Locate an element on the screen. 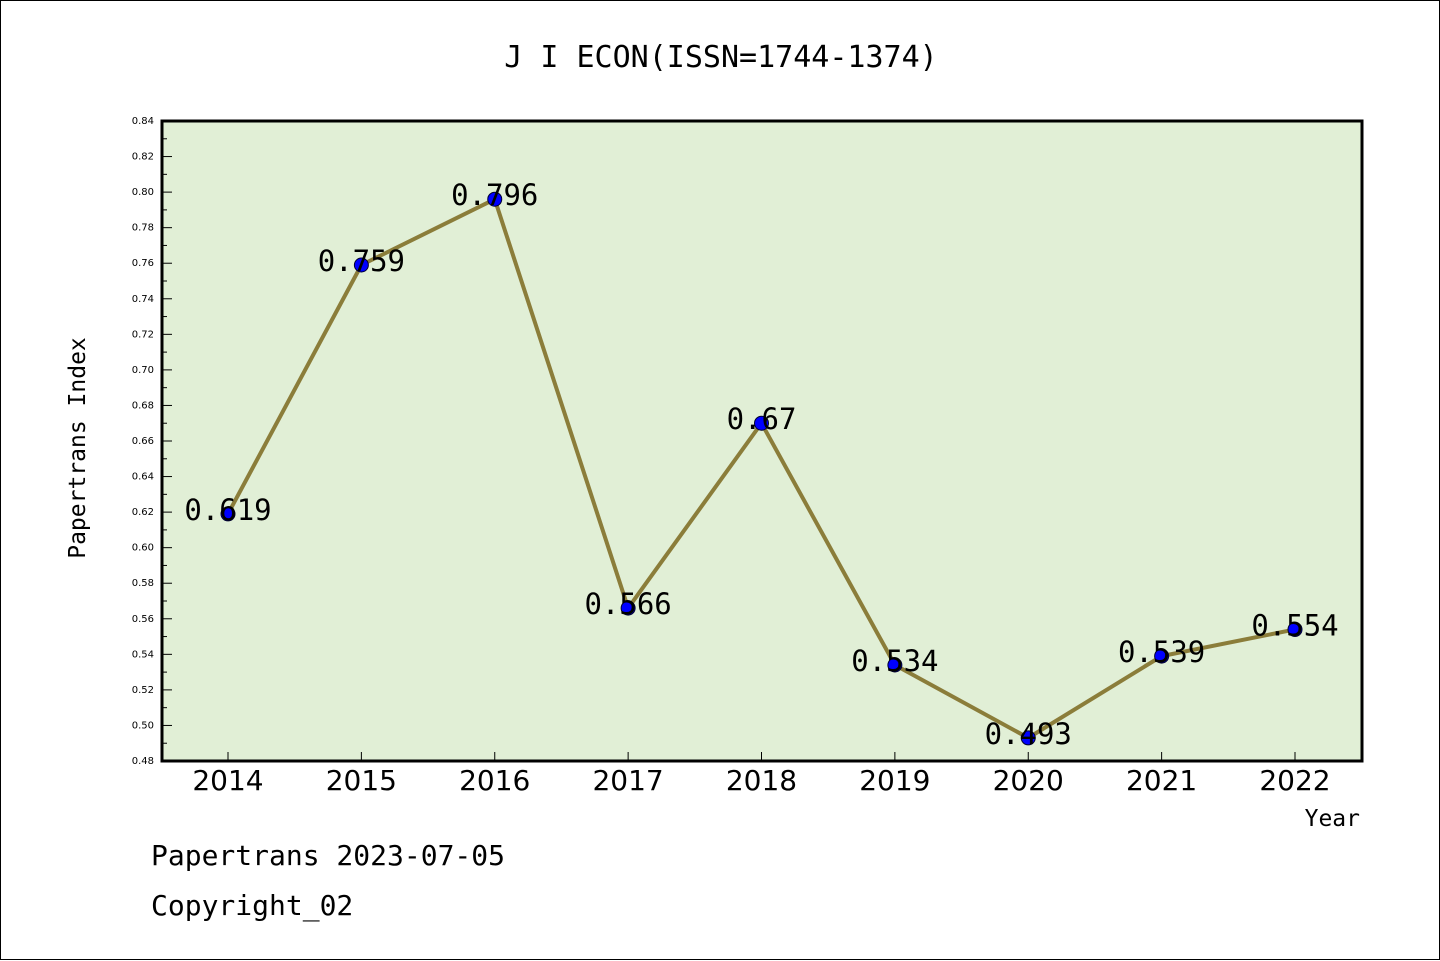 The width and height of the screenshot is (1440, 961). x-tick-label: 2019 is located at coordinates (894, 780).